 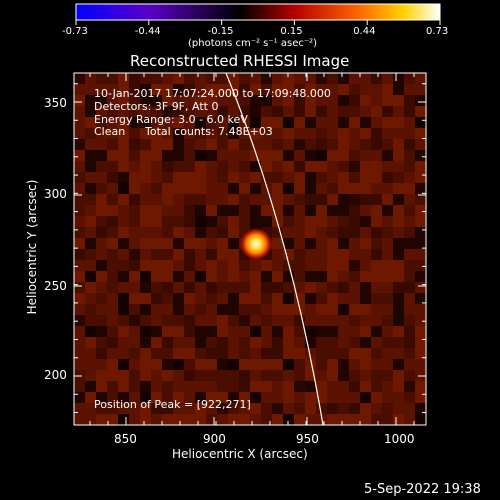 What do you see at coordinates (55, 194) in the screenshot?
I see `y-tick-label: 300` at bounding box center [55, 194].